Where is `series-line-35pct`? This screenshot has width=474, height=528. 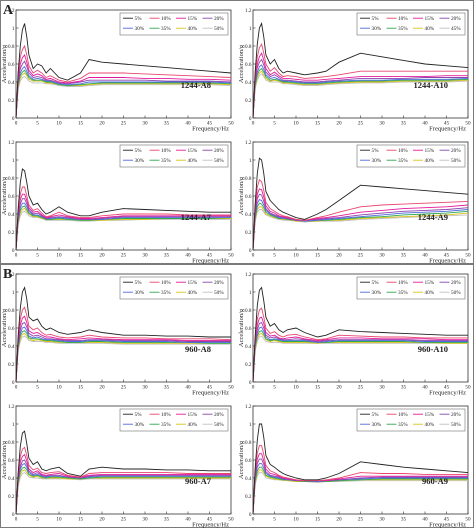
series-line-35pct is located at coordinates (123, 356).